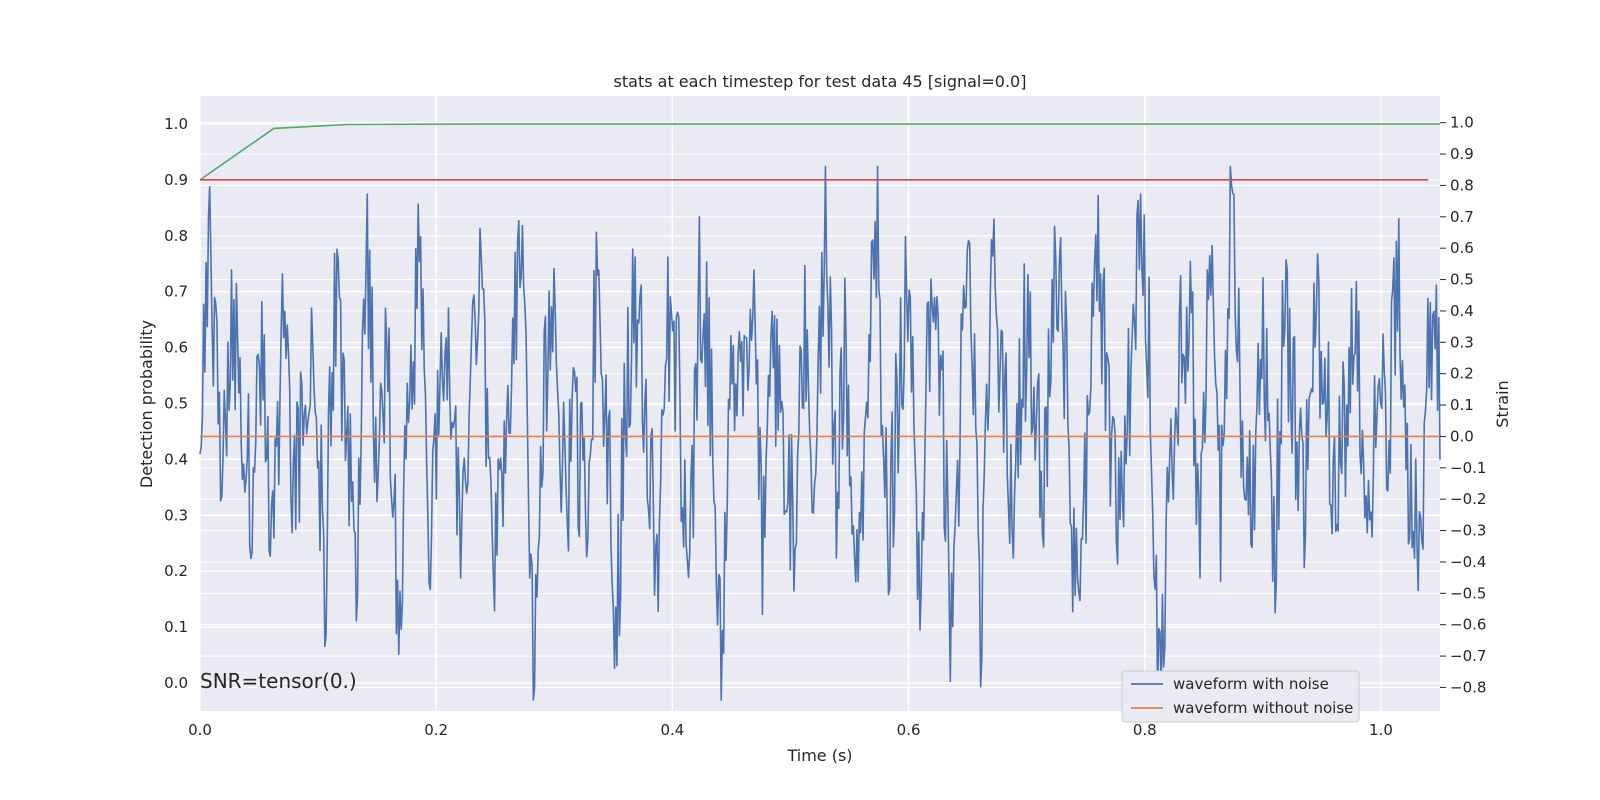 Image resolution: width=1600 pixels, height=800 pixels. What do you see at coordinates (1462, 405) in the screenshot?
I see `y-tick-label-right: 0.1` at bounding box center [1462, 405].